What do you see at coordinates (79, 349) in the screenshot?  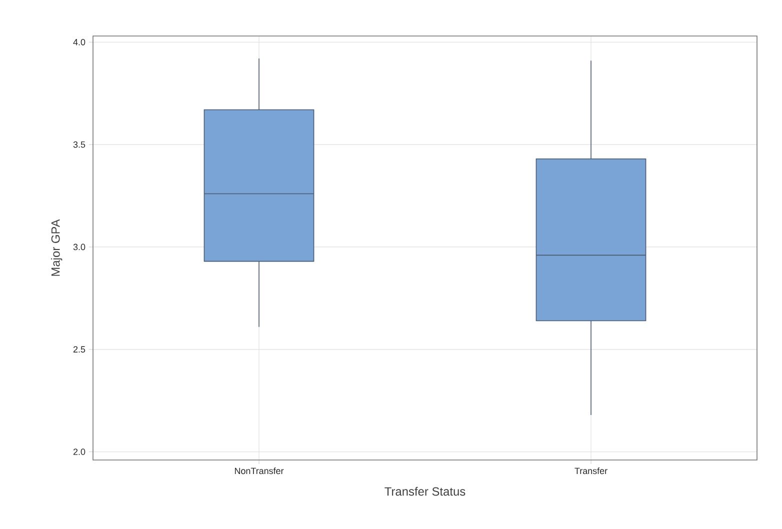 I see `y-tick-label: 2.5` at bounding box center [79, 349].